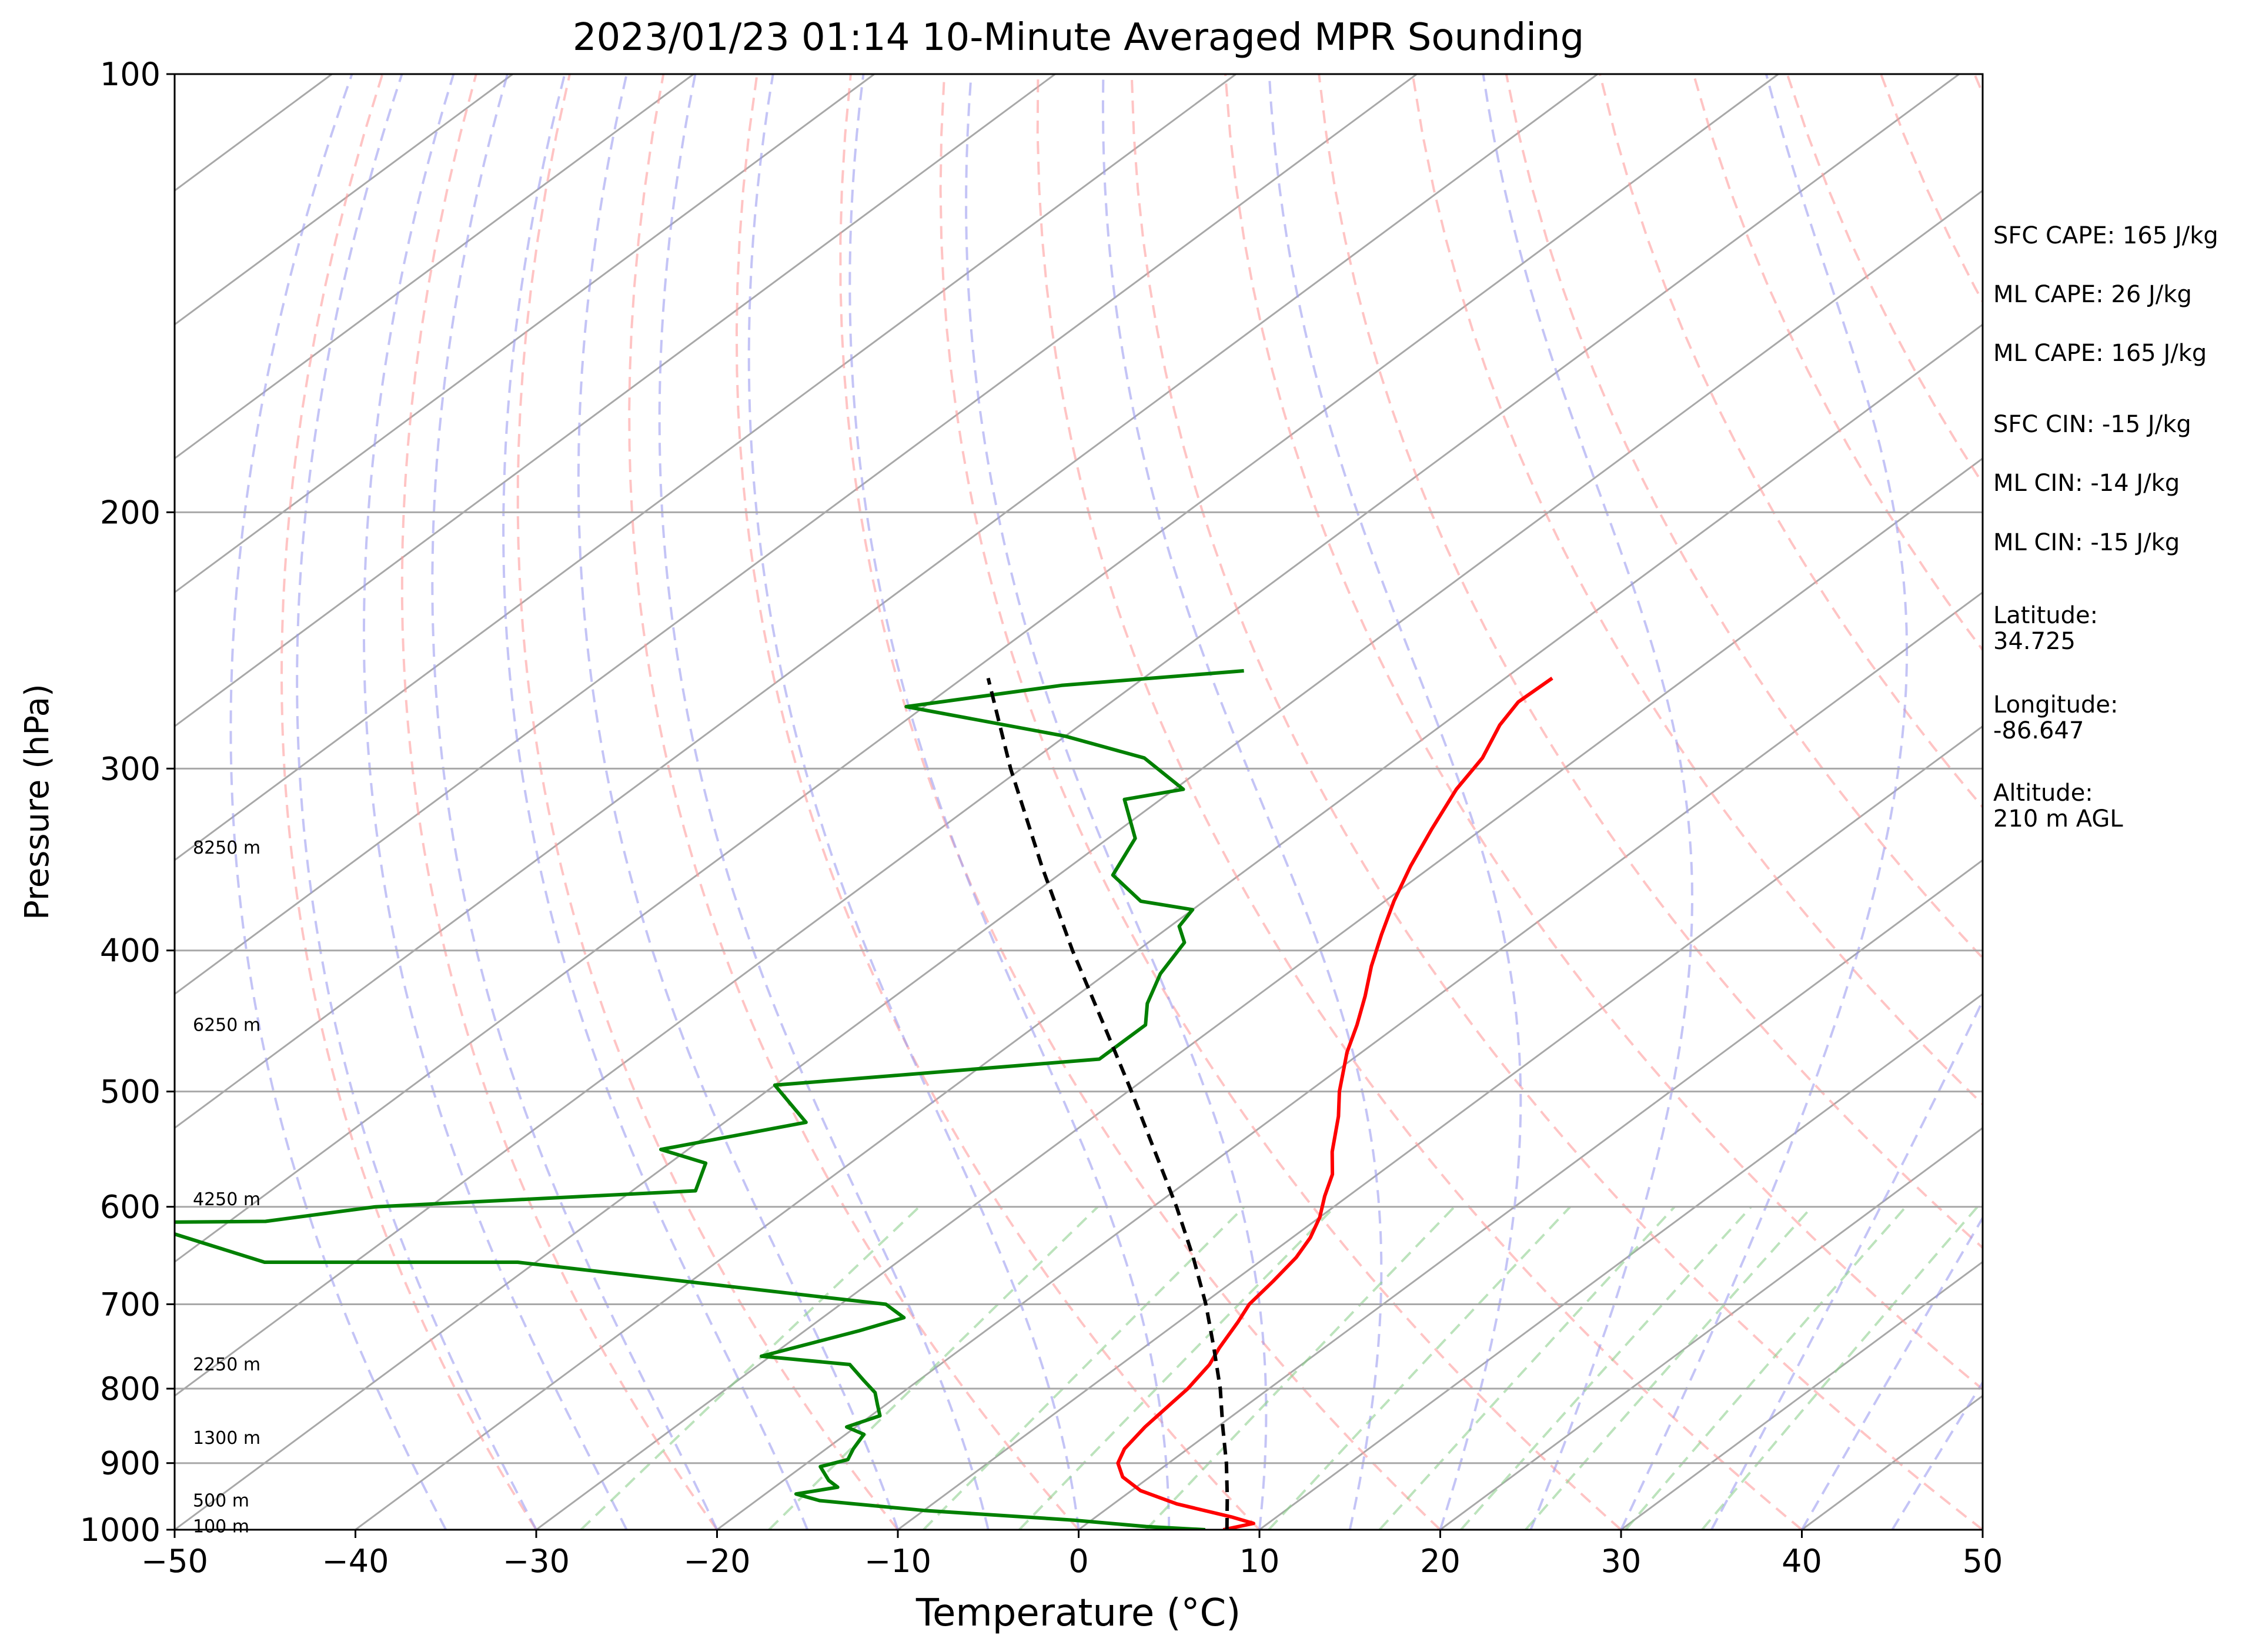 The height and width of the screenshot is (1652, 2259). Describe the element at coordinates (2034, 642) in the screenshot. I see `location-value: 34.725` at that location.